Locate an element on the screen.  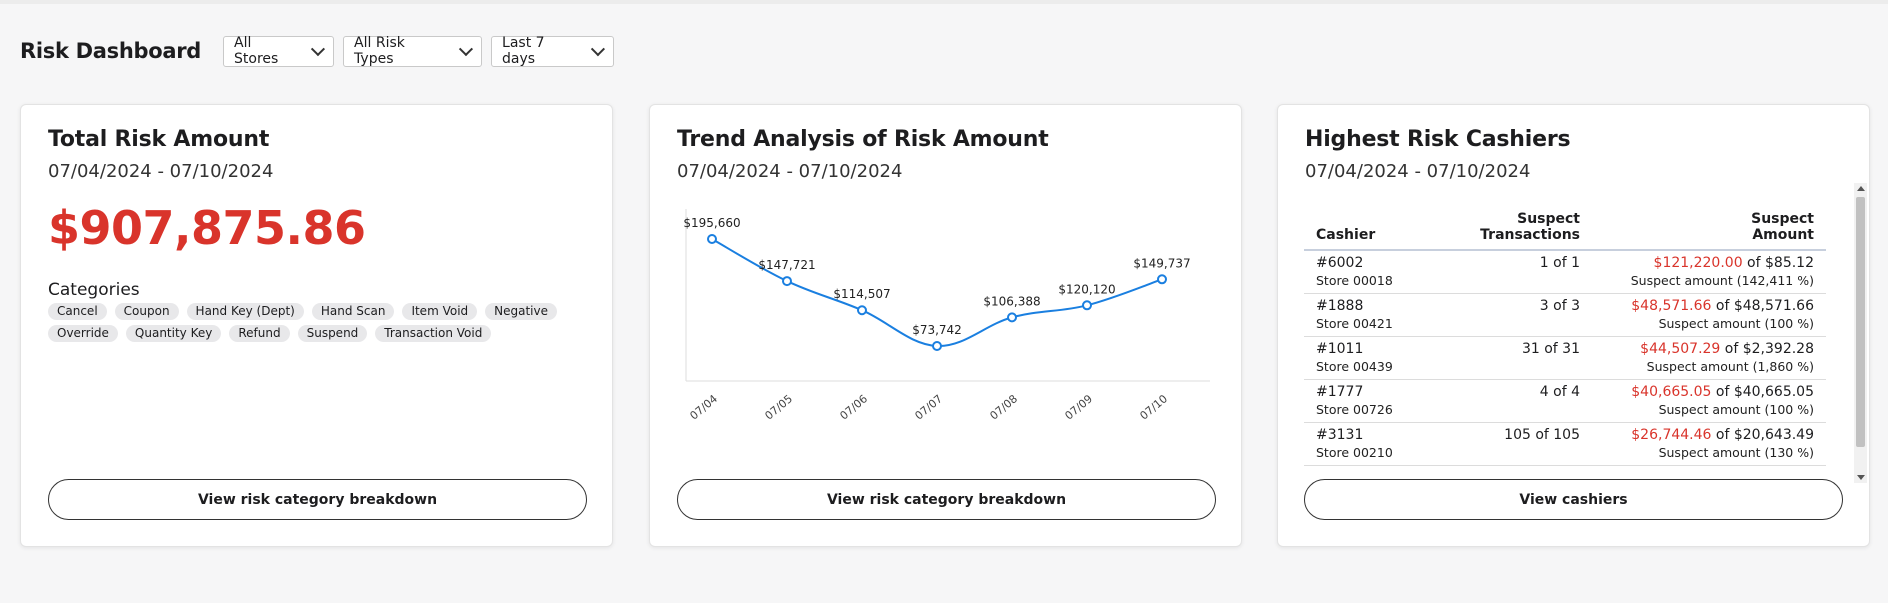
data-label: $106,388 is located at coordinates (1011, 301).